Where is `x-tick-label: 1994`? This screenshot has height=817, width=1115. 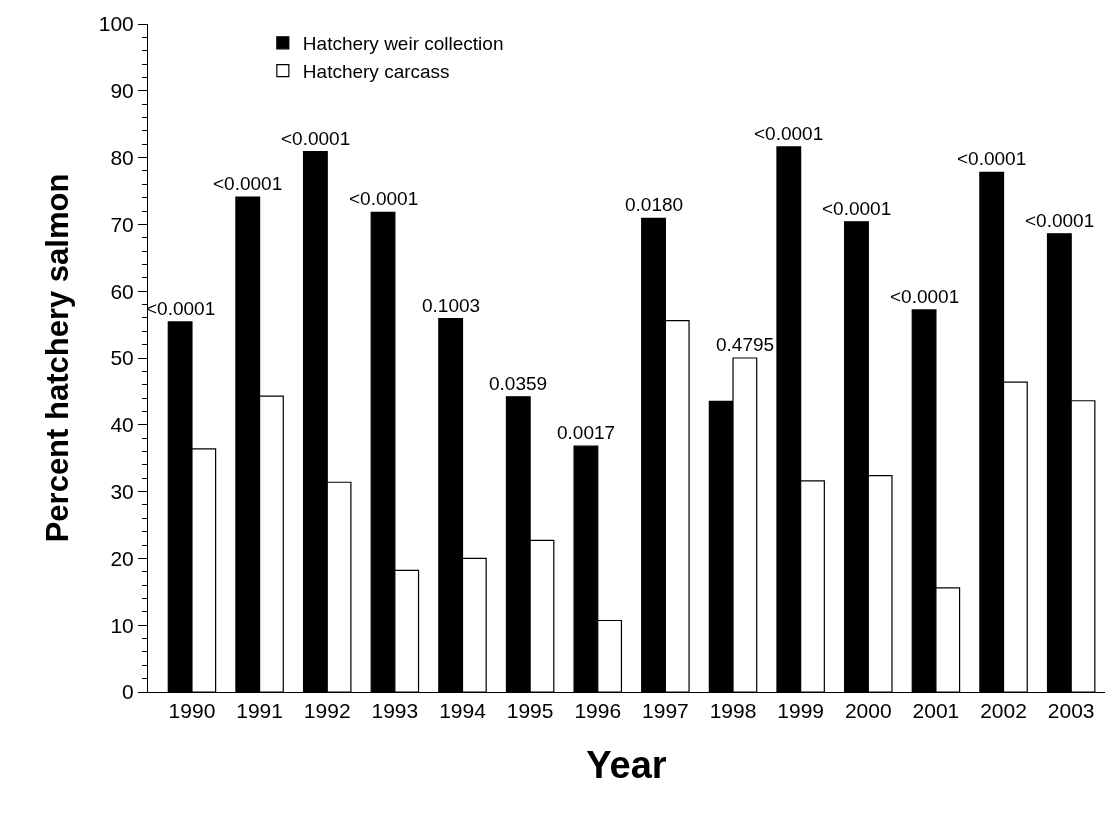 x-tick-label: 1994 is located at coordinates (463, 711).